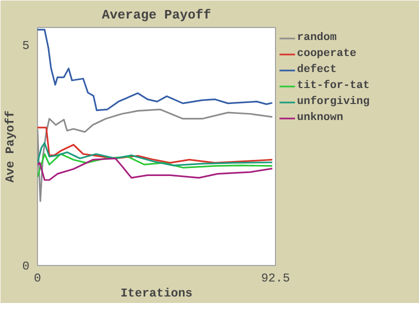 This screenshot has width=419, height=320. What do you see at coordinates (326, 54) in the screenshot?
I see `legend-label: cooperate` at bounding box center [326, 54].